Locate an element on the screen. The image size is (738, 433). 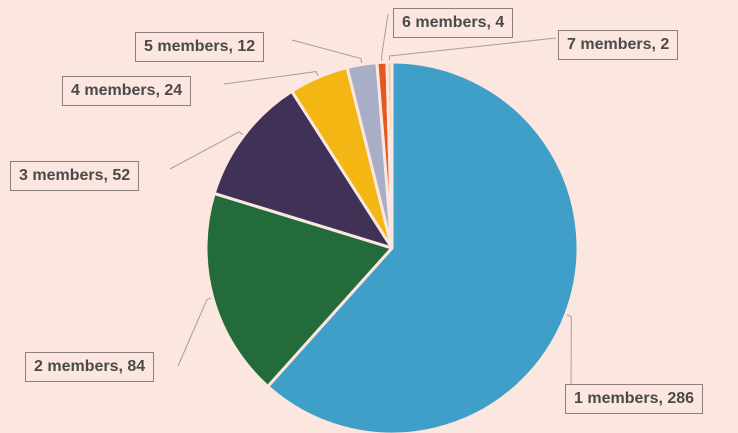
data-label-7-members: 7 members, 2 is located at coordinates (618, 45).